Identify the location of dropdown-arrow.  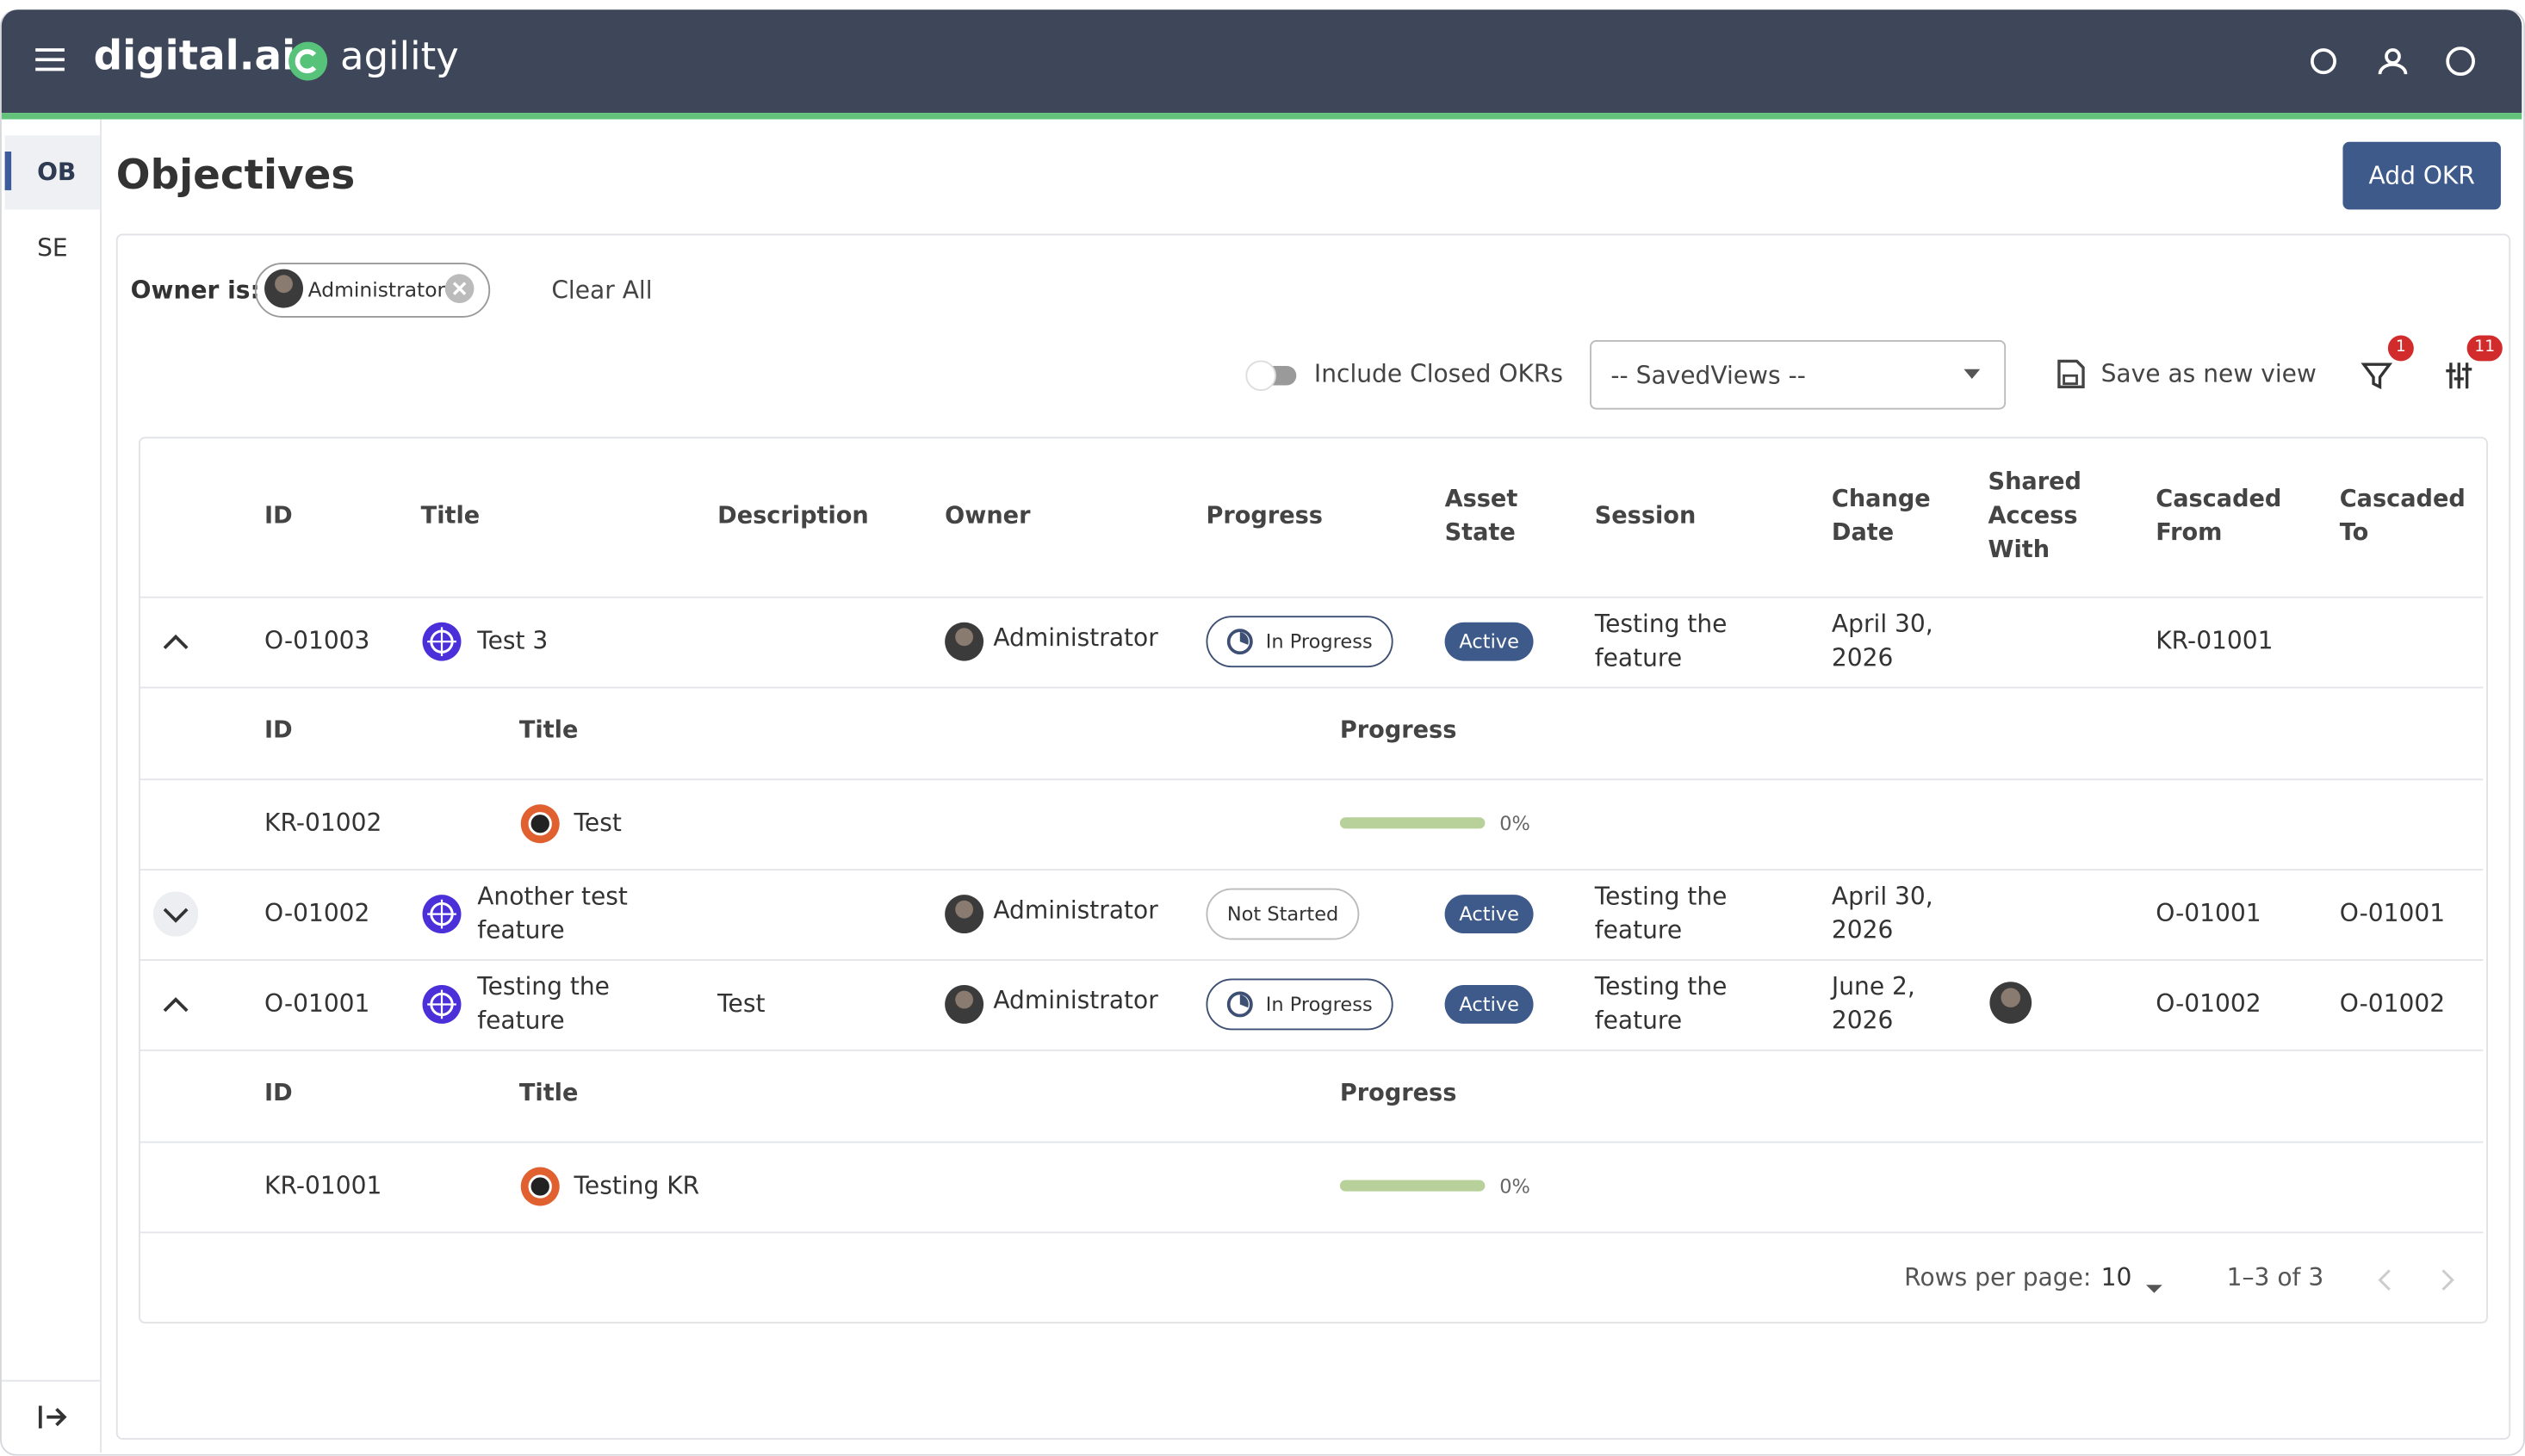
(1972, 374).